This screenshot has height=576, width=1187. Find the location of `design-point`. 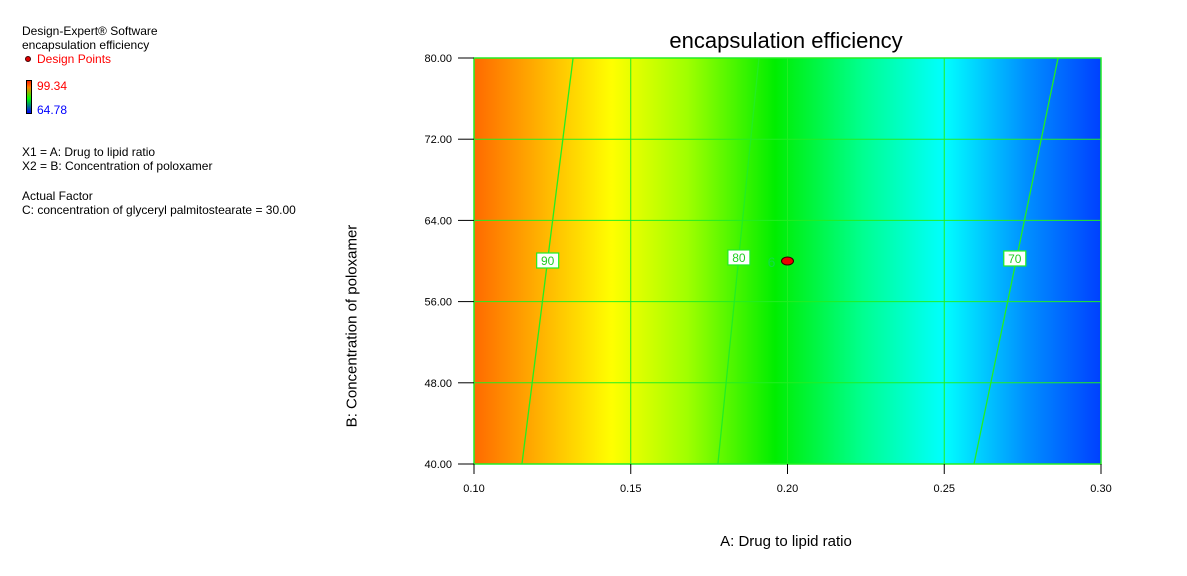

design-point is located at coordinates (787, 261).